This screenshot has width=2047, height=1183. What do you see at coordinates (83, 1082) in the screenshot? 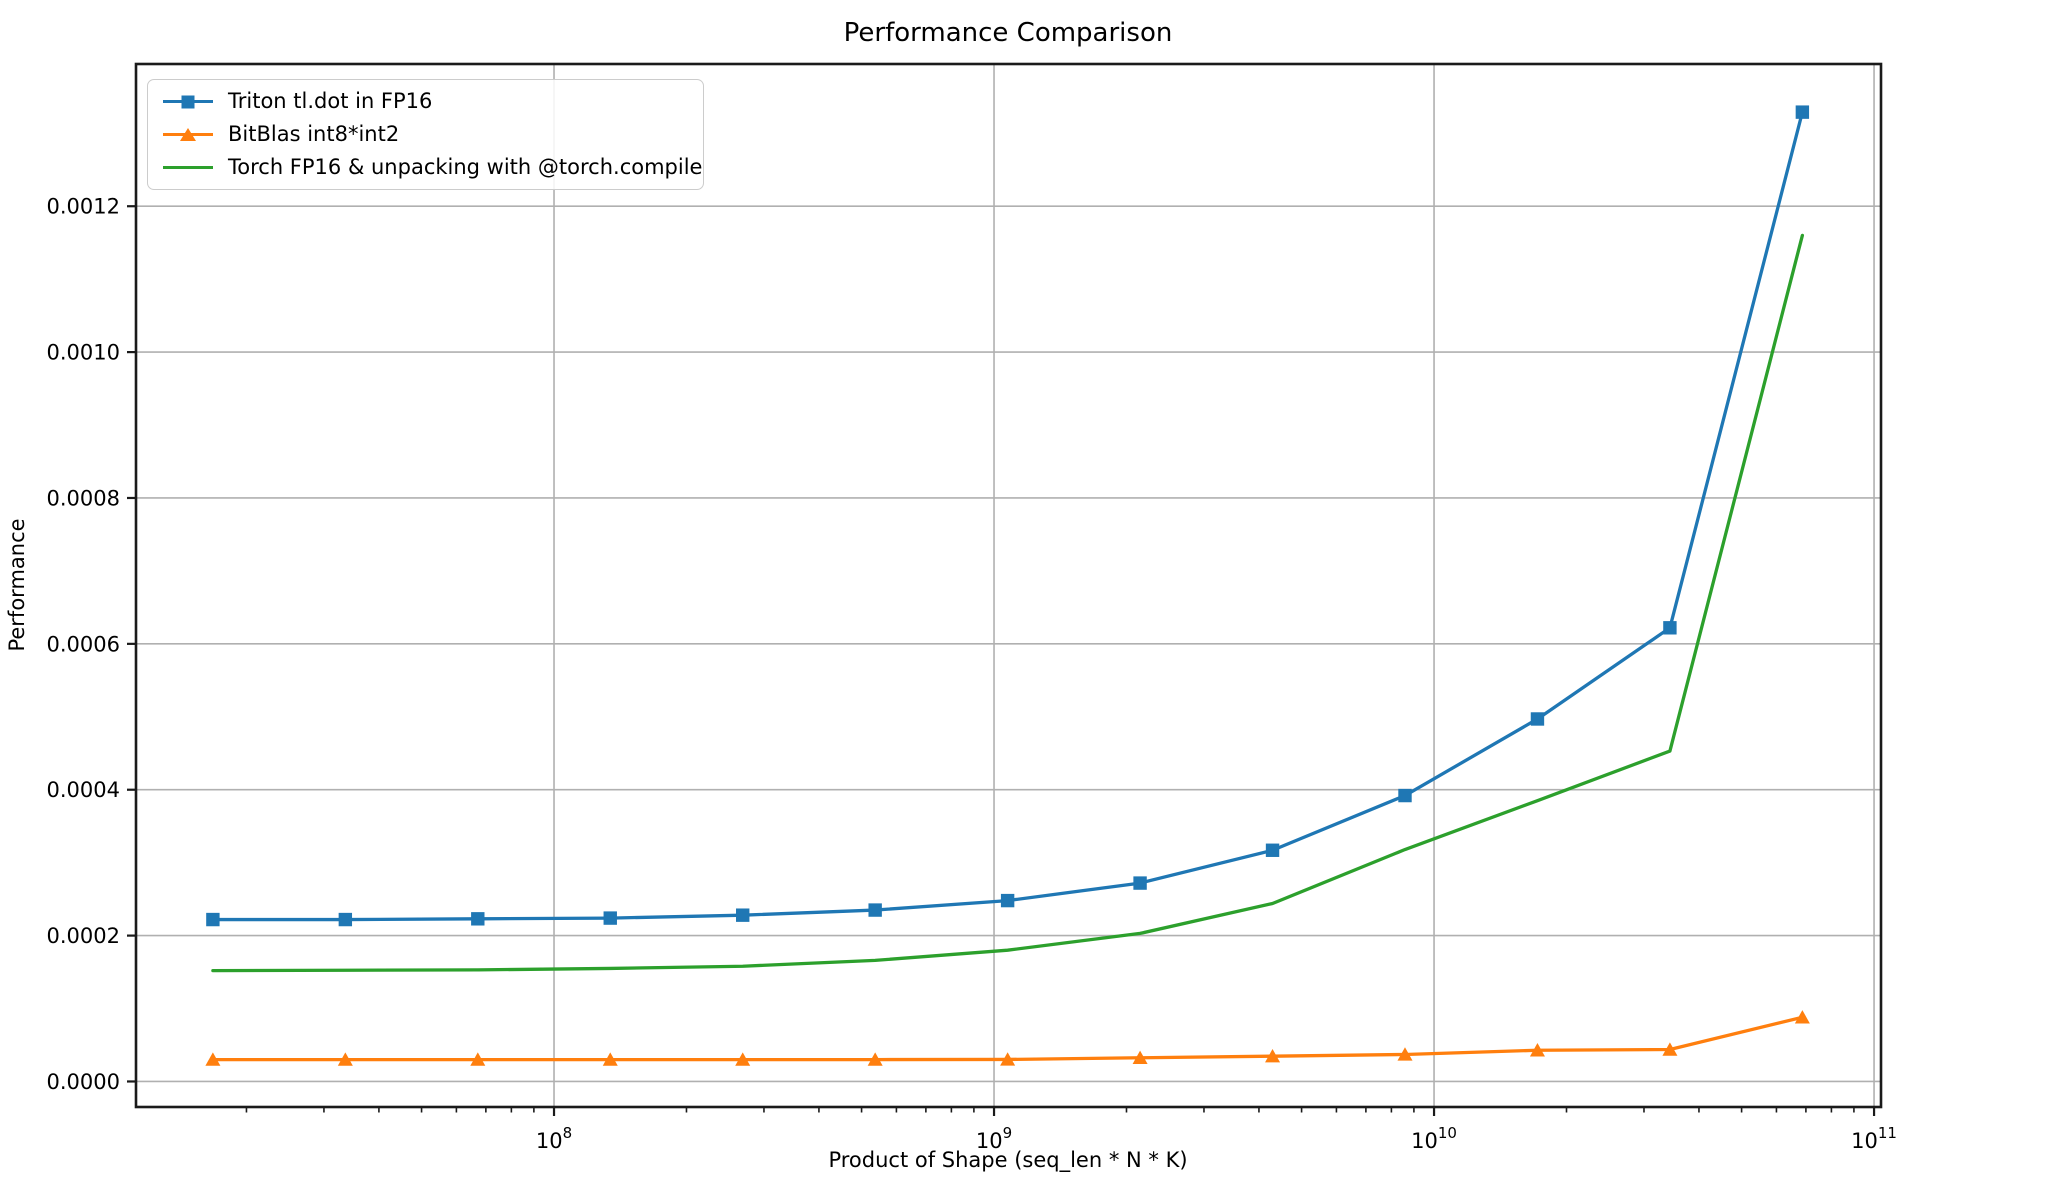
I see `y-tick-label: 0.0000` at bounding box center [83, 1082].